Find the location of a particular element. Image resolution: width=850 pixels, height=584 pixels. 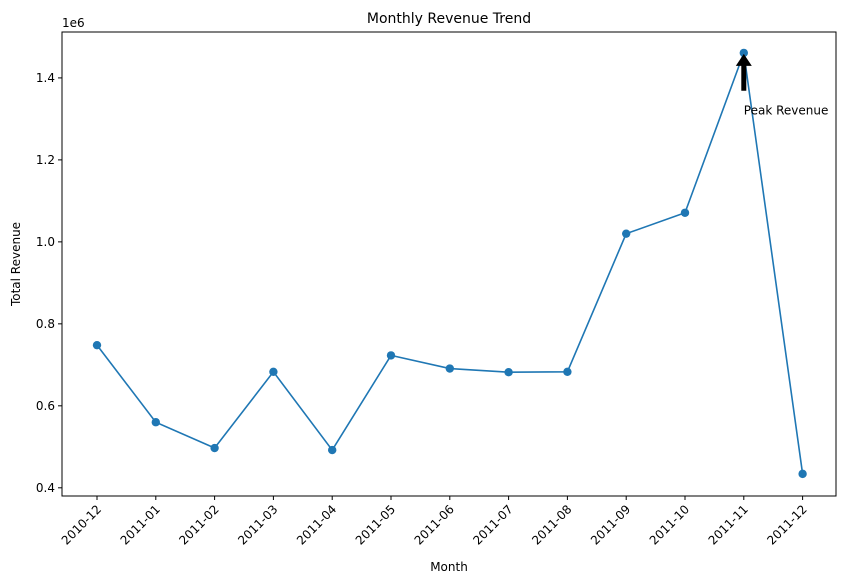

x-tick-label: 2010-12 is located at coordinates (81, 524).